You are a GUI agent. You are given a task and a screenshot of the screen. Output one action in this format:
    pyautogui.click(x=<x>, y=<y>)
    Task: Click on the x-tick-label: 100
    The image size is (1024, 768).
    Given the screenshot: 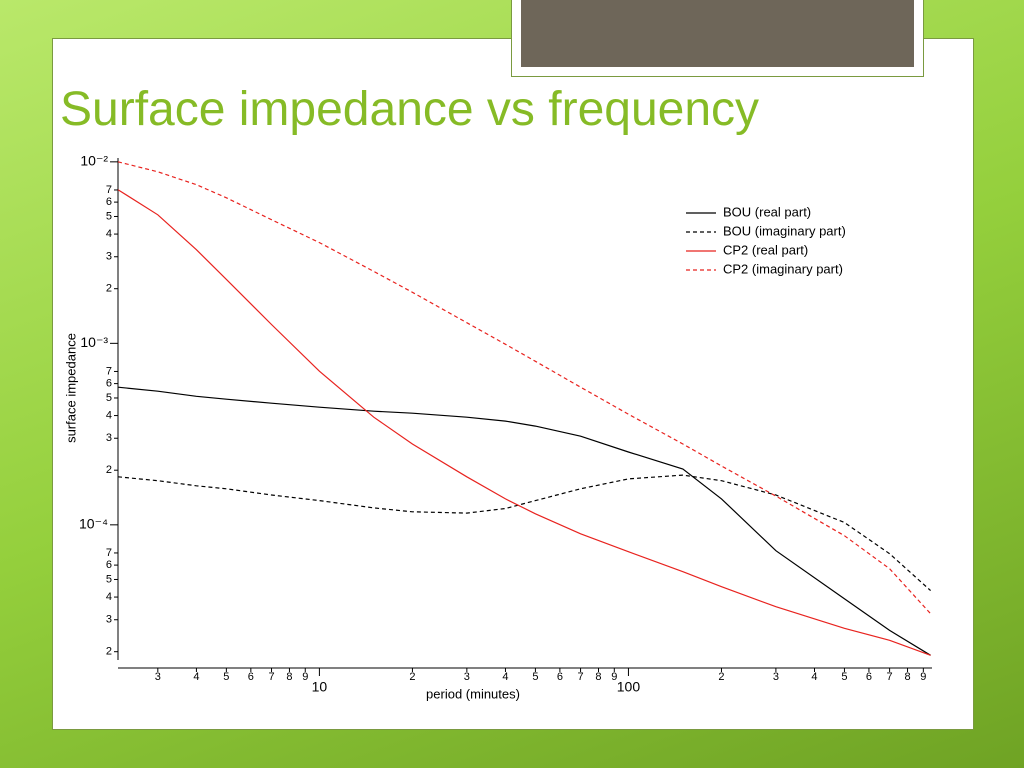 What is the action you would take?
    pyautogui.click(x=629, y=687)
    